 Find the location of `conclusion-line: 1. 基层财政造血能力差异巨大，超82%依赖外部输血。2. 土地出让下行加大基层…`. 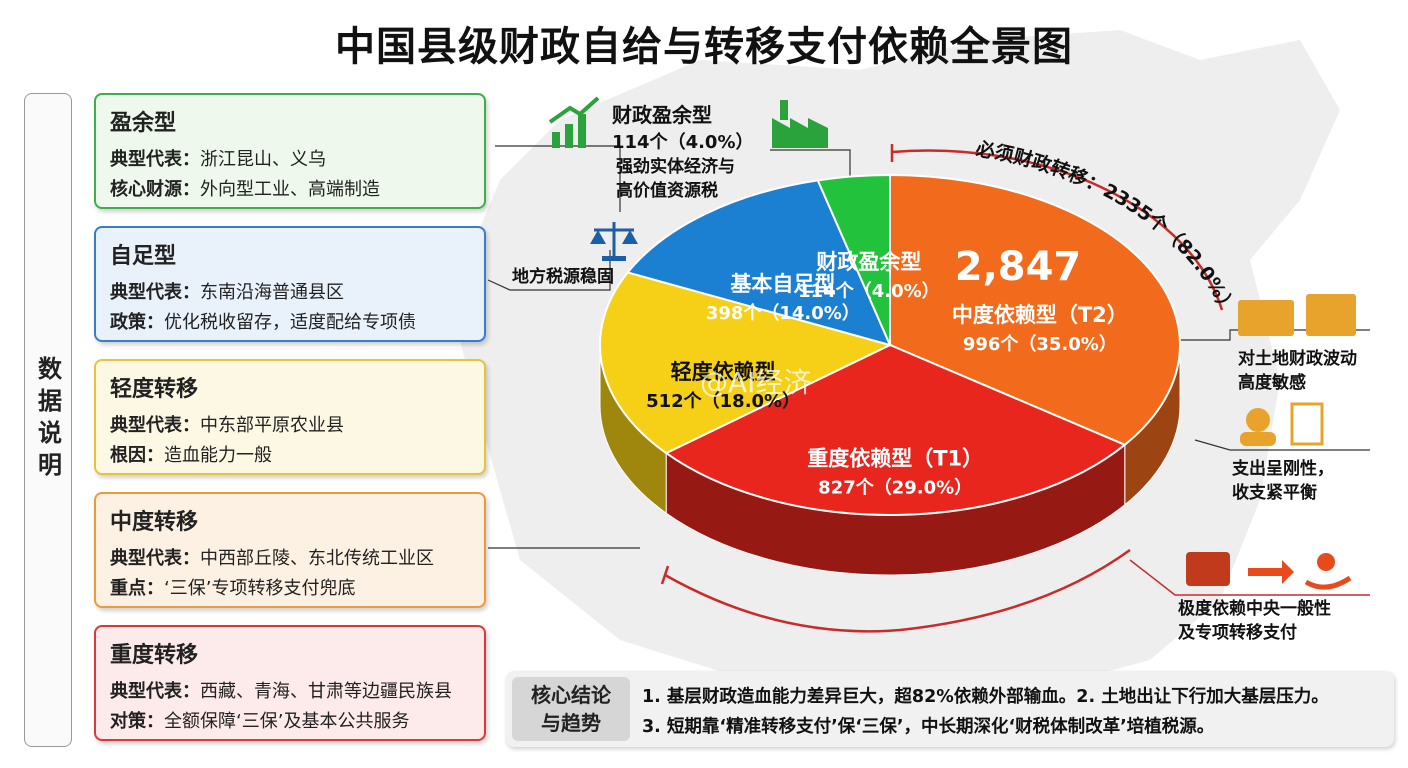

conclusion-line: 1. 基层财政造血能力差异巨大，超82%依赖外部输血。2. 土地出让下行加大基层… is located at coordinates (985, 697).